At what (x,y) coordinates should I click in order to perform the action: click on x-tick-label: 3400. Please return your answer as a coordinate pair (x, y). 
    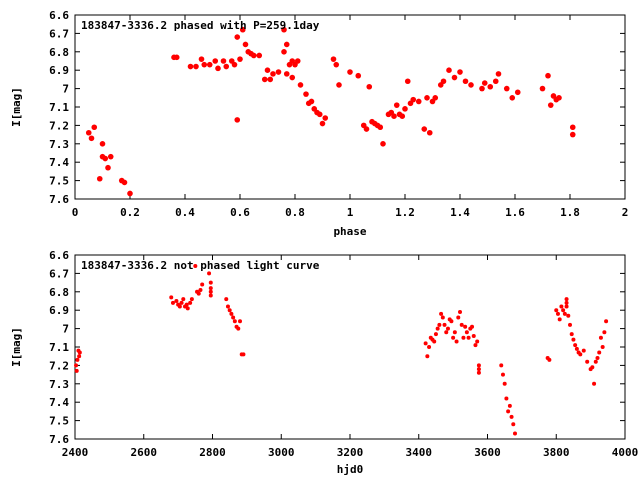
    Looking at the image, I should click on (419, 452).